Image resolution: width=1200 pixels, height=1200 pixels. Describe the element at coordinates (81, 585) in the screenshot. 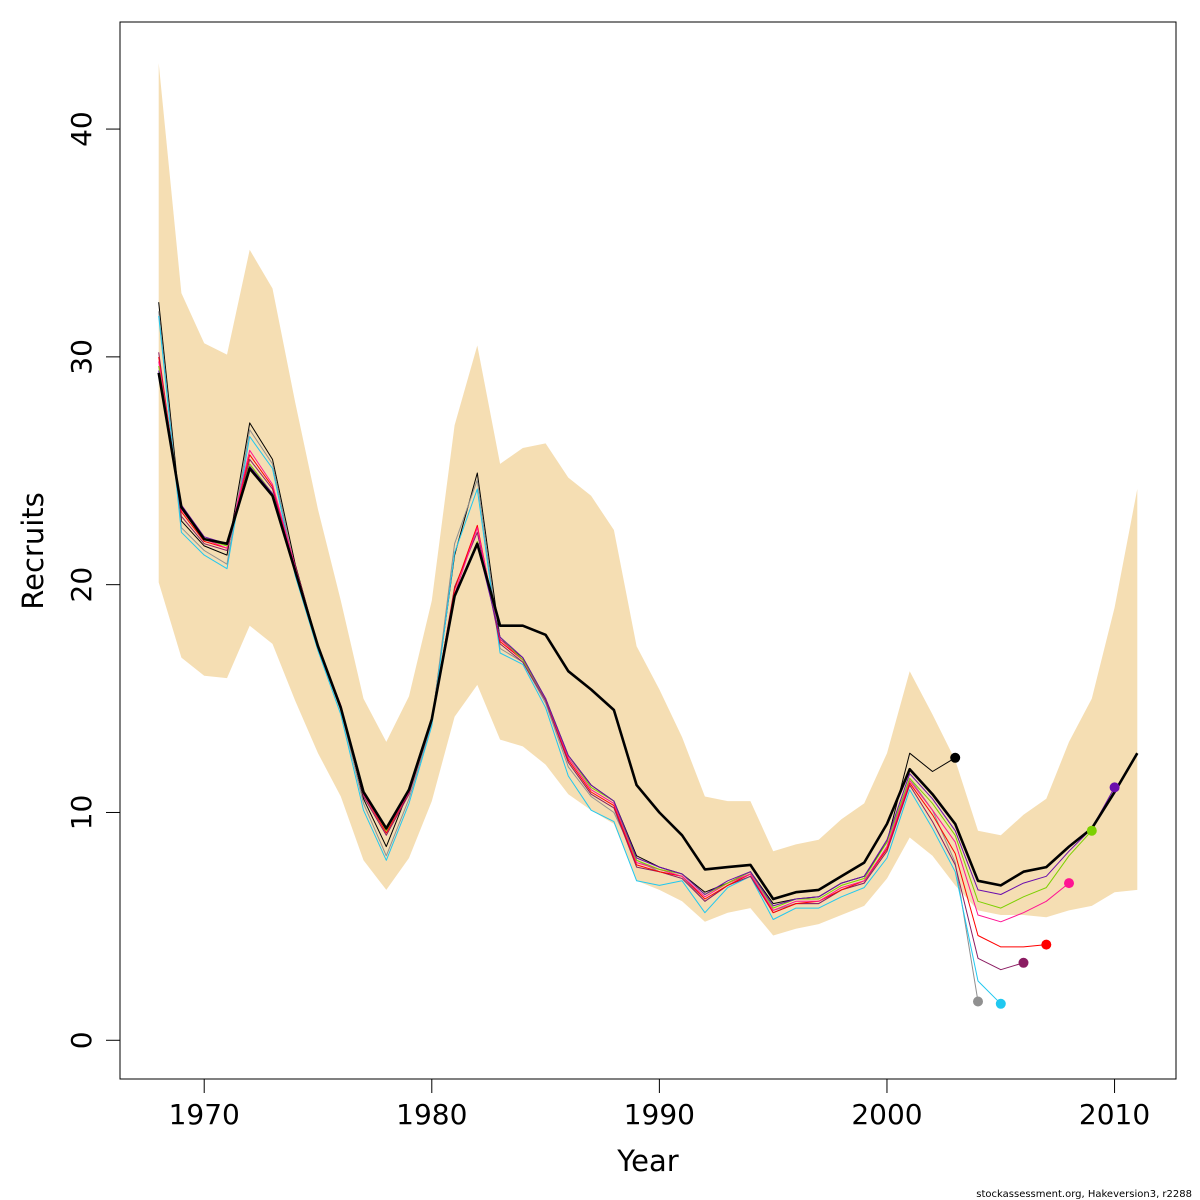

I see `y-tick-label: 20` at that location.